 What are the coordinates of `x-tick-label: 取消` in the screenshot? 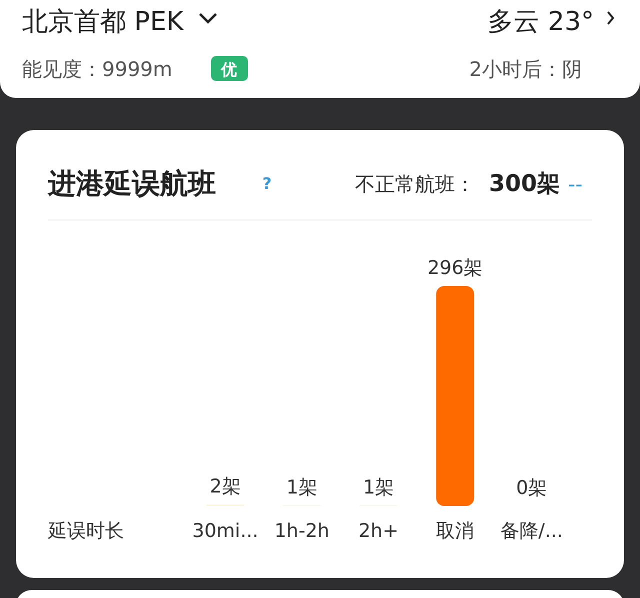 It's located at (455, 531).